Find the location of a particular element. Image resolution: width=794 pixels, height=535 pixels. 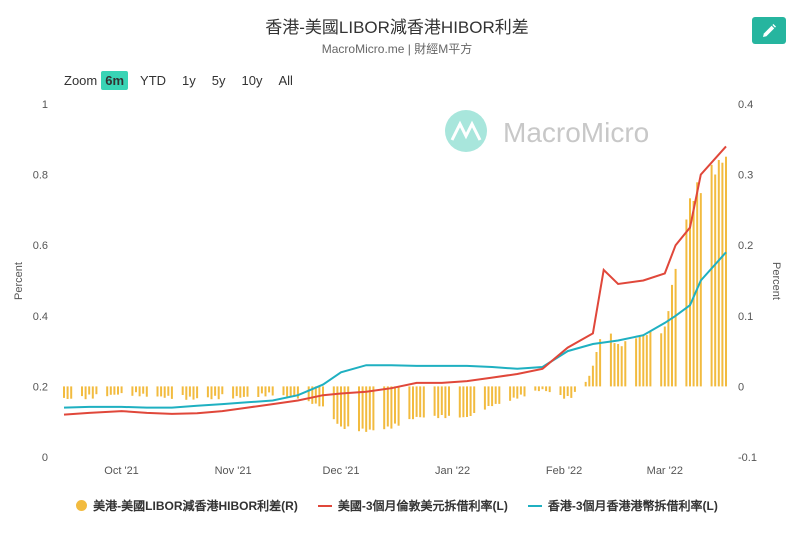

left-axis-label: Percent is located at coordinates (19, 281).